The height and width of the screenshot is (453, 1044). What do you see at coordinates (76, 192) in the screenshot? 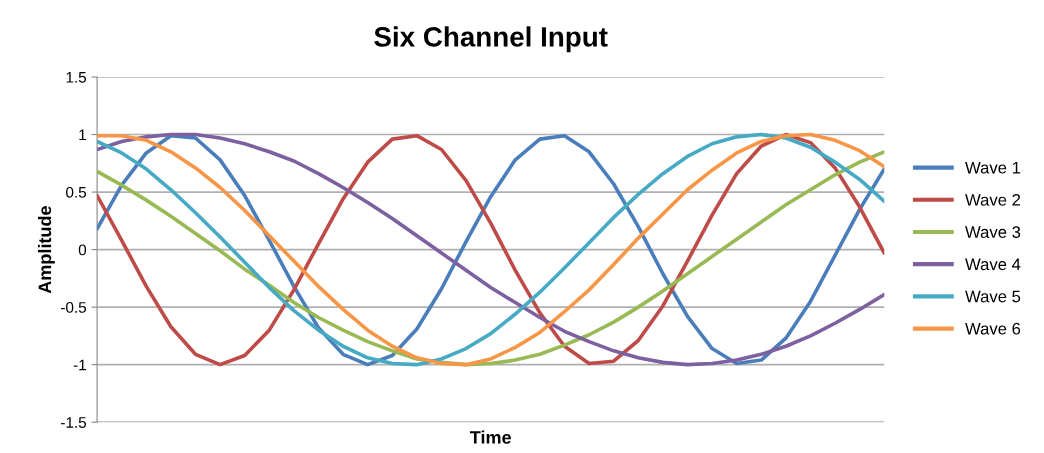
I see `y-tick-label: 0.5` at bounding box center [76, 192].